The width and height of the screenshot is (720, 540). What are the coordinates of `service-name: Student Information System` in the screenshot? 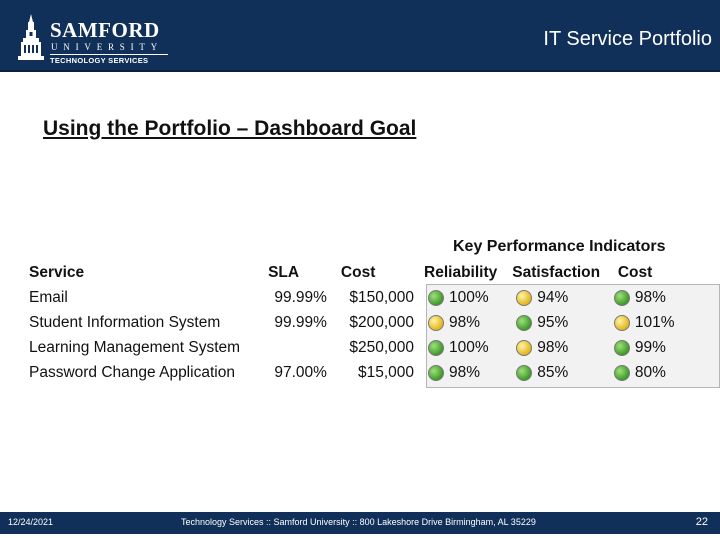 It's located at (125, 322).